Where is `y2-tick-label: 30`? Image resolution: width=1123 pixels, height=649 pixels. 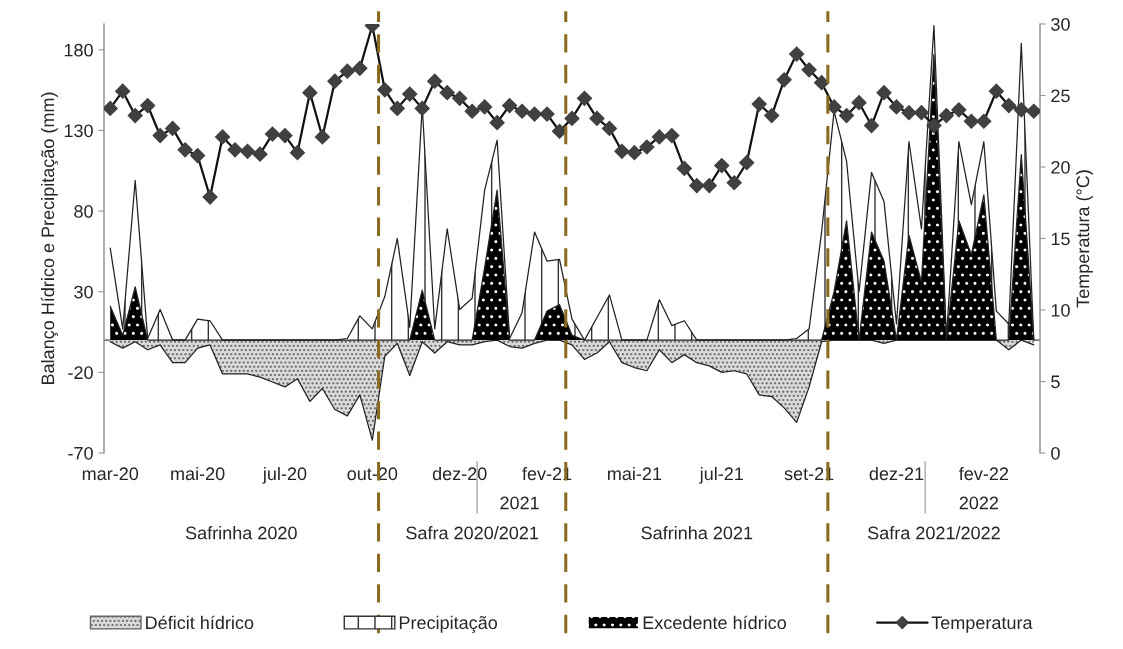
y2-tick-label: 30 is located at coordinates (1060, 24).